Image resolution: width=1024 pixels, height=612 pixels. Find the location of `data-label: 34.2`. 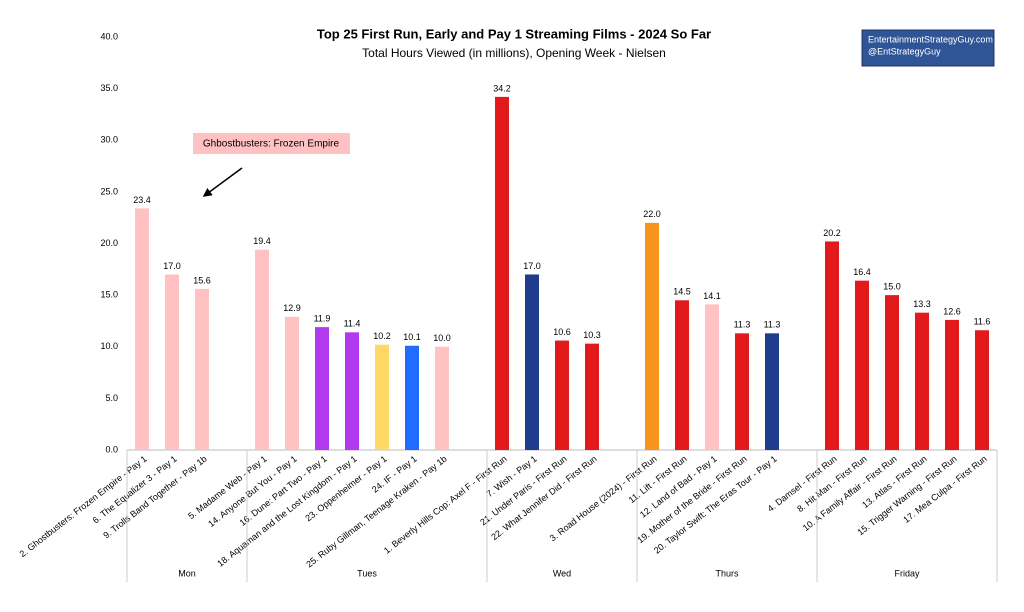

data-label: 34.2 is located at coordinates (502, 88).